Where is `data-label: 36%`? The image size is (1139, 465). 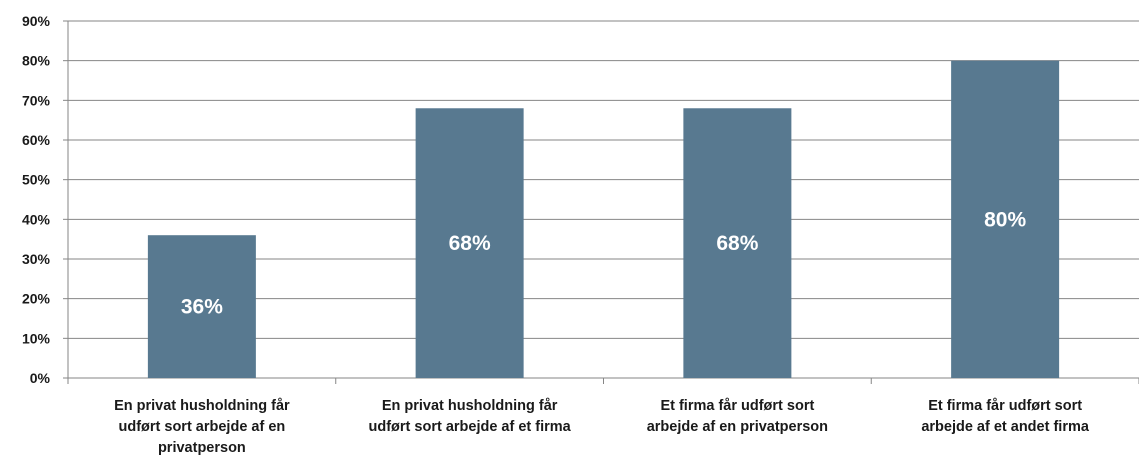 data-label: 36% is located at coordinates (202, 307).